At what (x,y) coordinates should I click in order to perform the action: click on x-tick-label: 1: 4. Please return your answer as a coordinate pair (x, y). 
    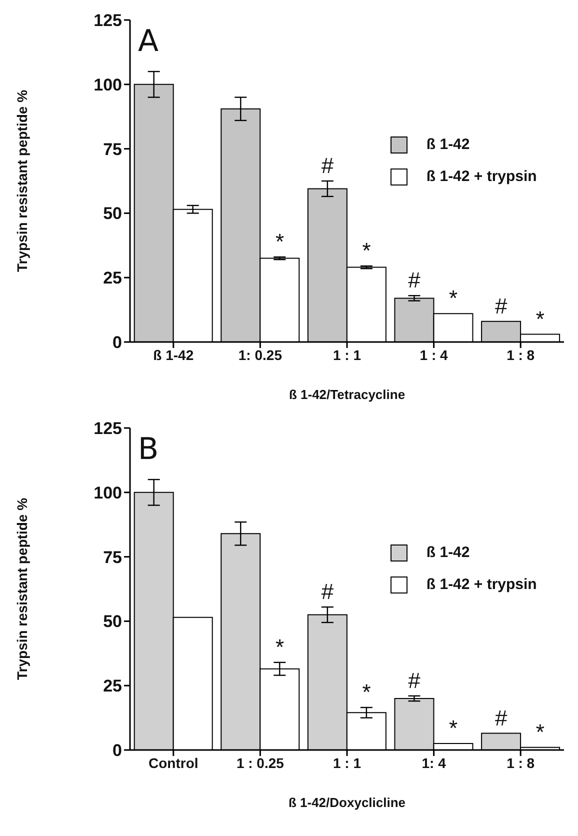
    Looking at the image, I should click on (434, 762).